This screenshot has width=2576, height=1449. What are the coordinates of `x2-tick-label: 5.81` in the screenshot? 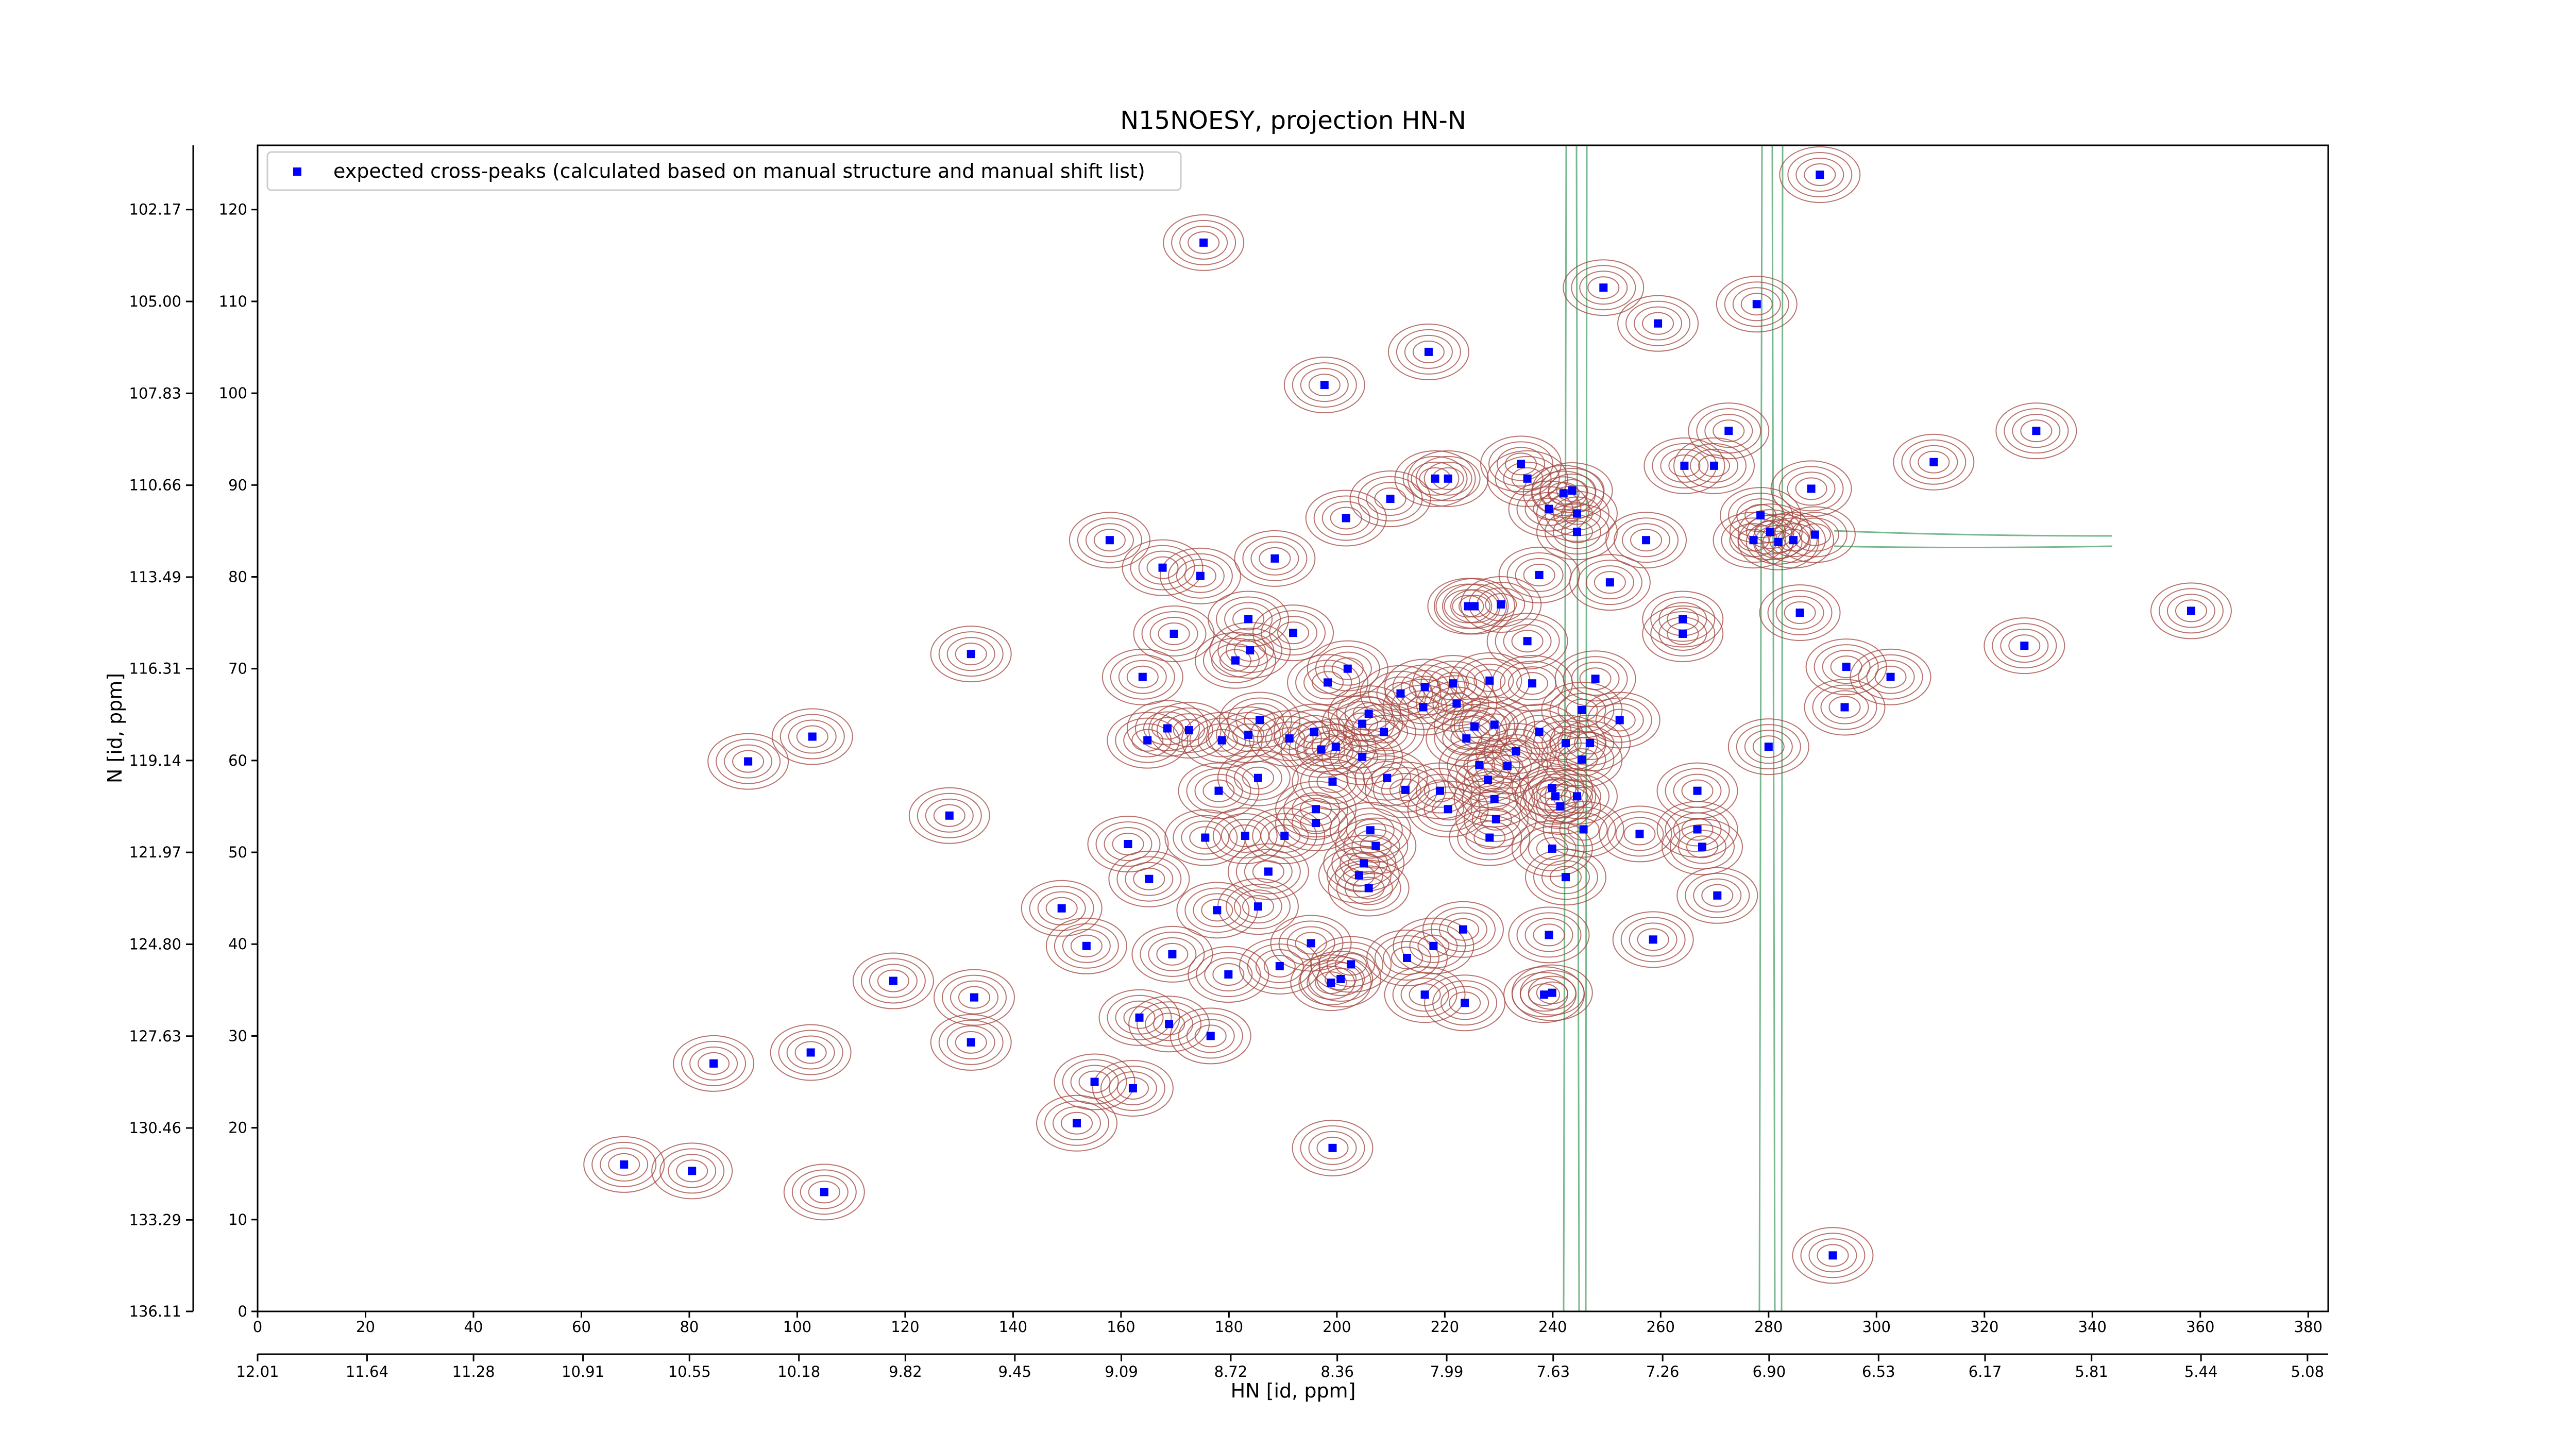 It's located at (2091, 1371).